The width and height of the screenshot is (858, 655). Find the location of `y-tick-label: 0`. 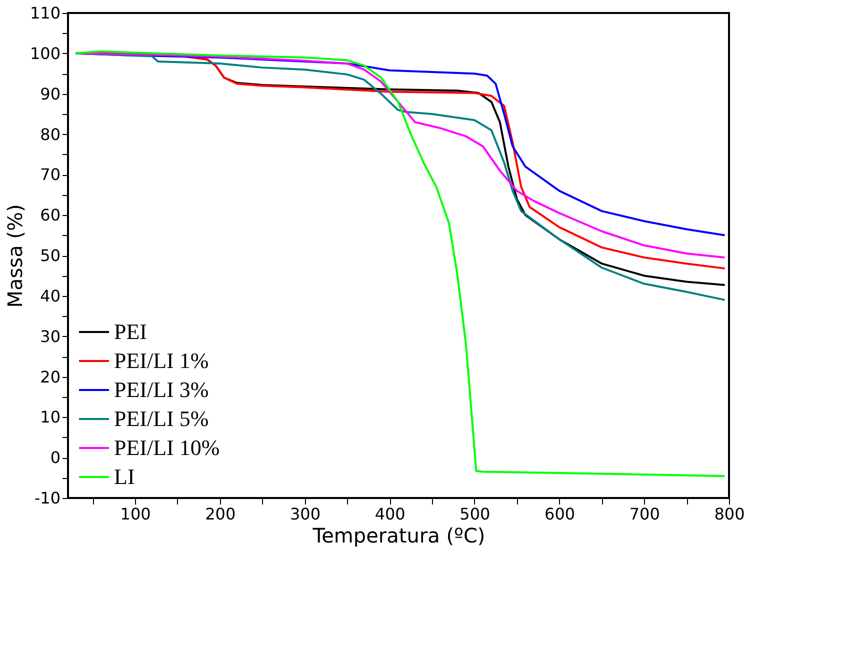

y-tick-label: 0 is located at coordinates (55, 458).